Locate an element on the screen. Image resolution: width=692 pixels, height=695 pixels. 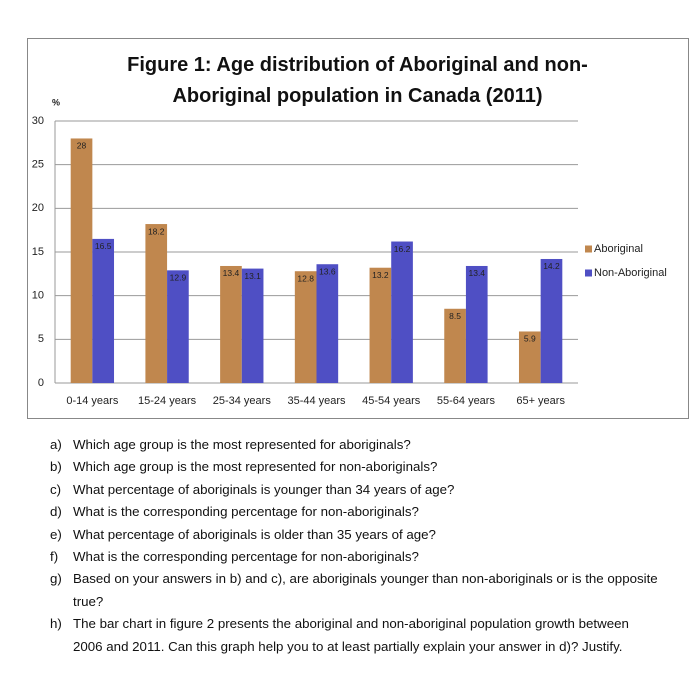
question-label: f) is located at coordinates (54, 557).